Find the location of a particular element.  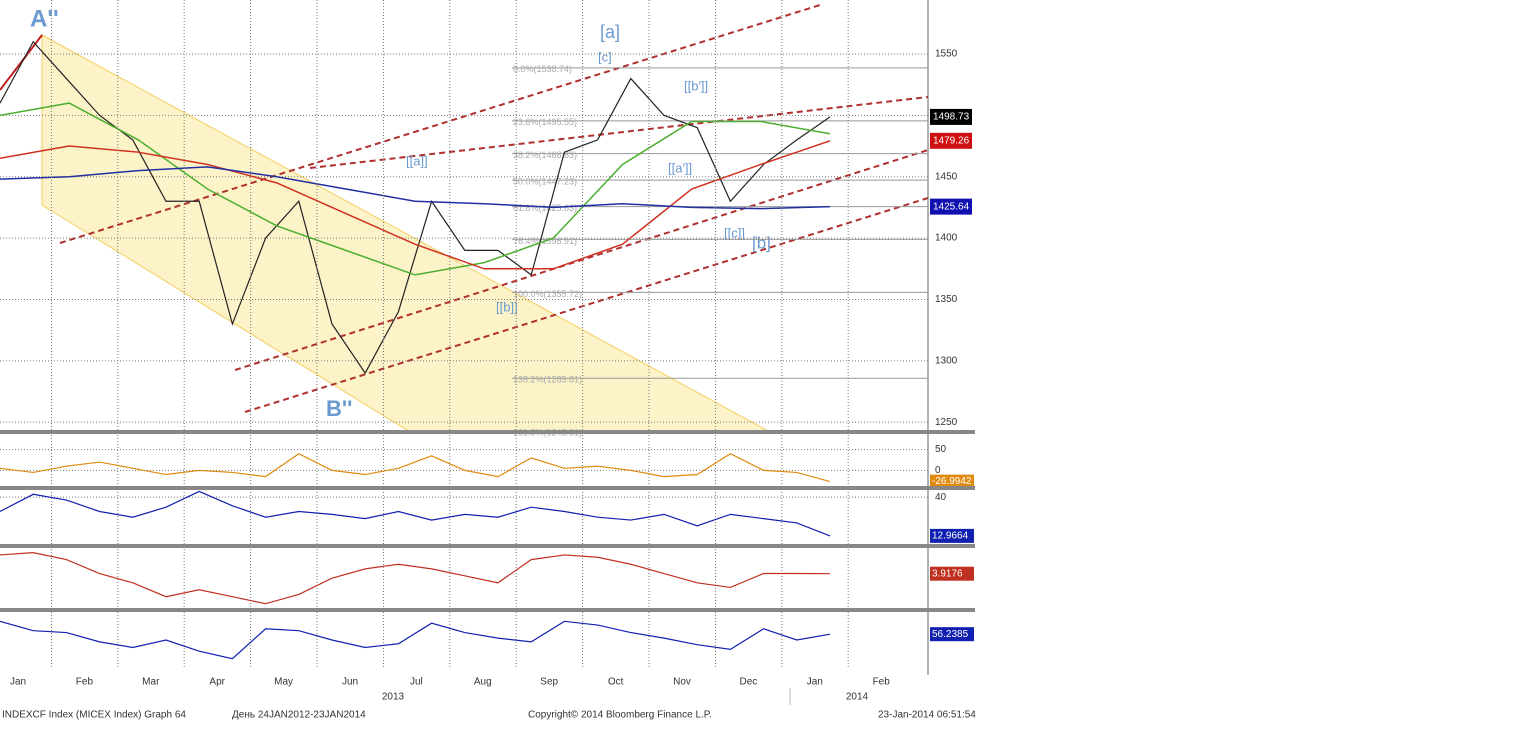

fib-label: 138.2%(1285.81) is located at coordinates (547, 380).